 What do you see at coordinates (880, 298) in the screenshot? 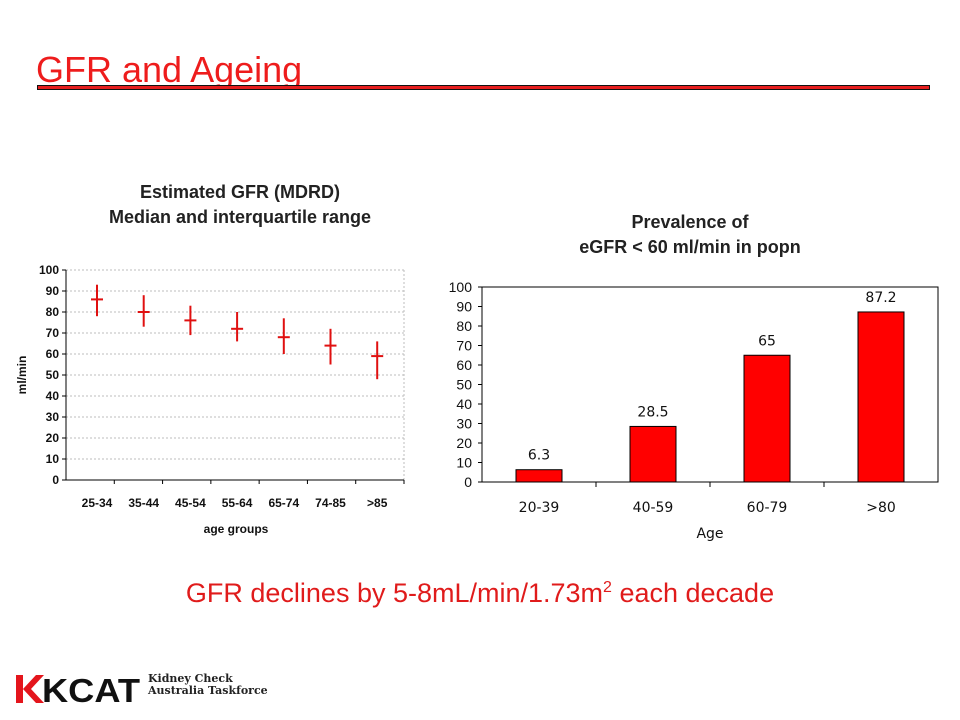
I see `data-label: 87.2` at bounding box center [880, 298].